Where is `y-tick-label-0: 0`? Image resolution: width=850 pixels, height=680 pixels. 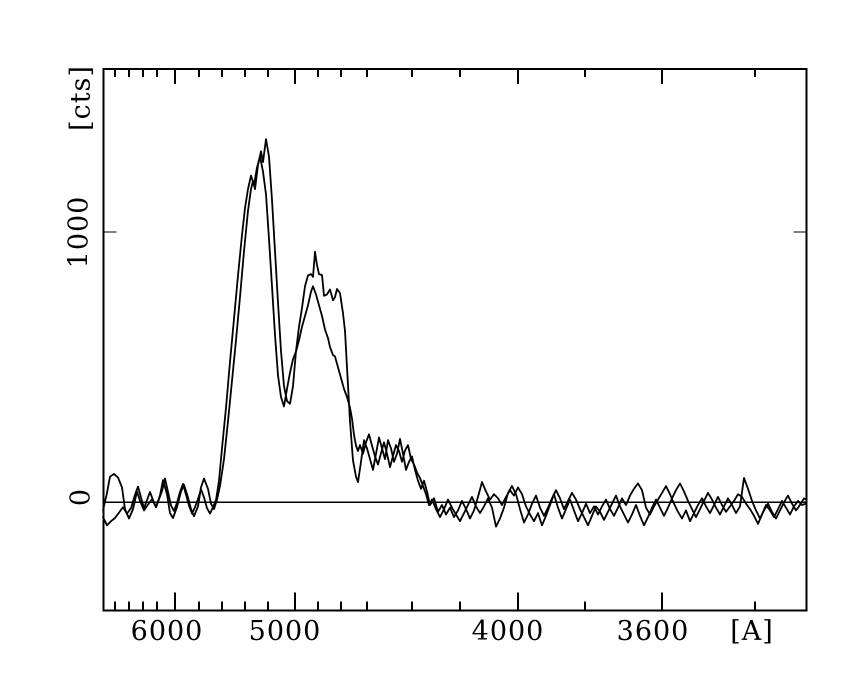
y-tick-label-0: 0 is located at coordinates (81, 497).